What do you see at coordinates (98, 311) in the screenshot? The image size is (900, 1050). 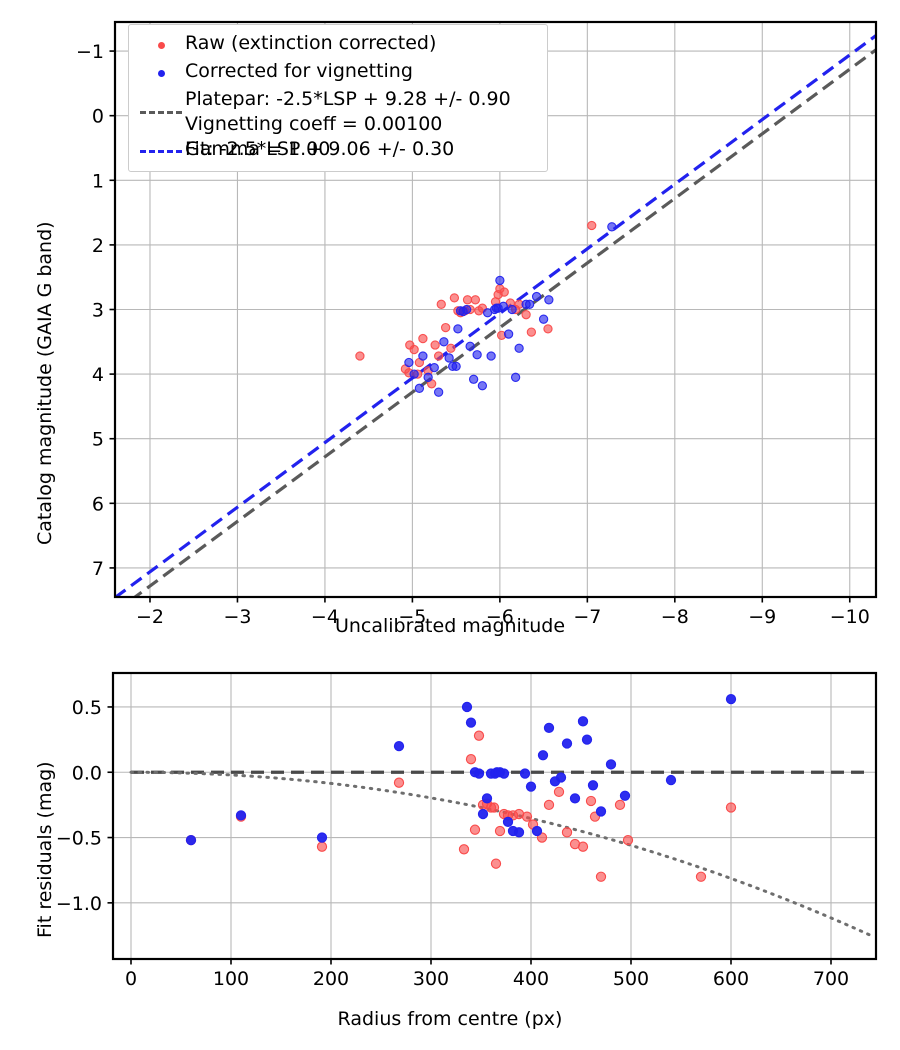 I see `svg-text: 3` at bounding box center [98, 311].